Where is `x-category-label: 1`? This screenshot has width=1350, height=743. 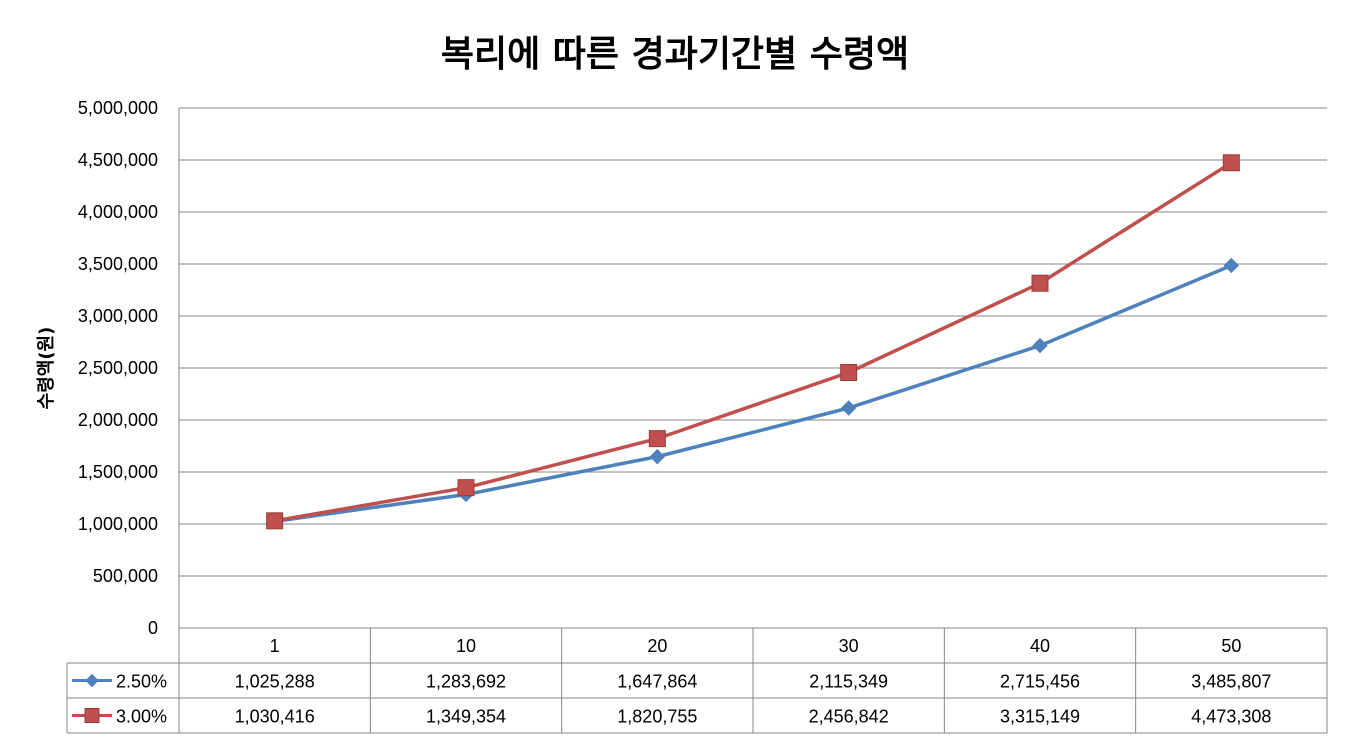 x-category-label: 1 is located at coordinates (275, 646).